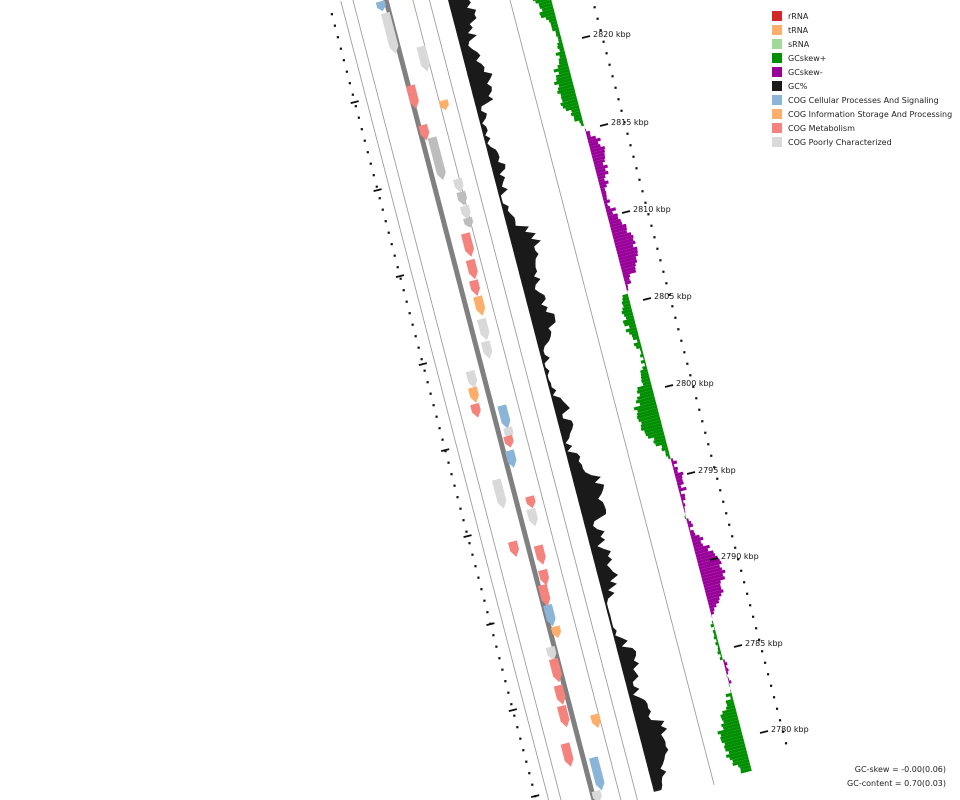 The image size is (960, 800). I want to click on ruler-tick-label: 2780 kbp, so click(790, 729).